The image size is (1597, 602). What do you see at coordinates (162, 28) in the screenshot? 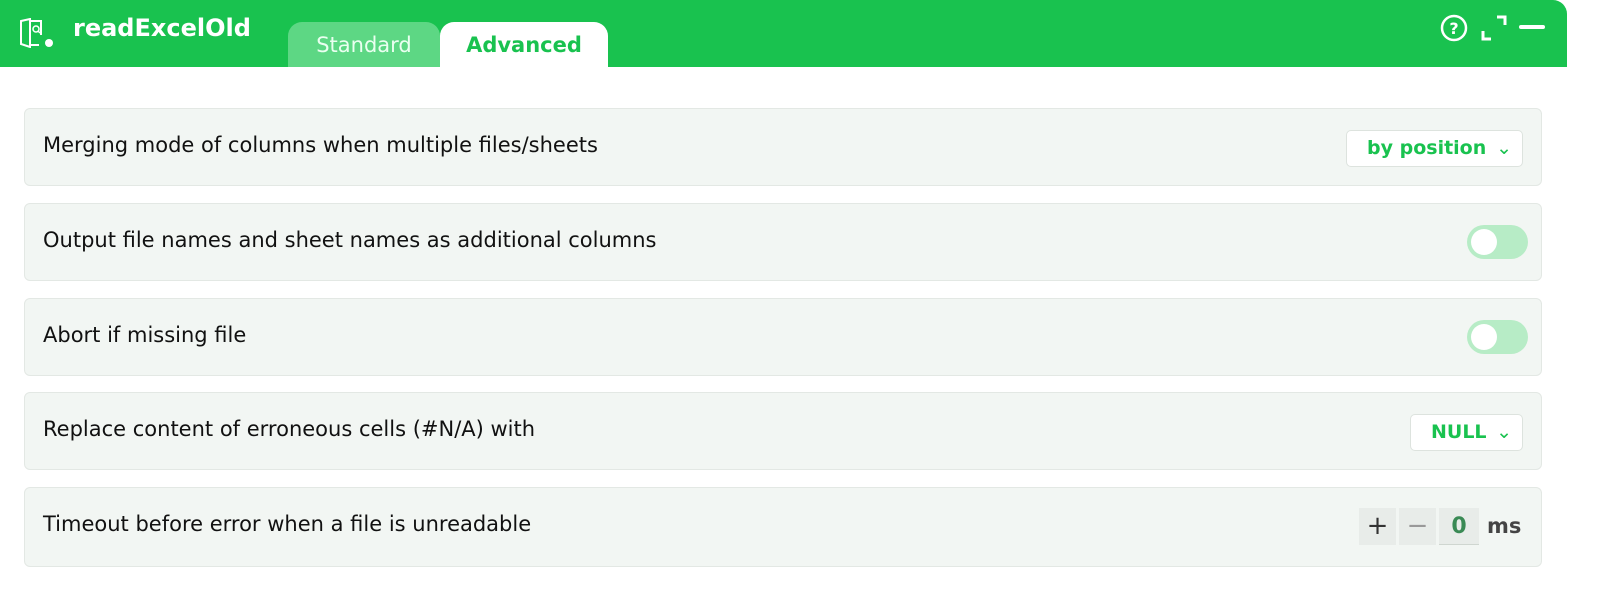
I see `app-title: readExcelOld` at bounding box center [162, 28].